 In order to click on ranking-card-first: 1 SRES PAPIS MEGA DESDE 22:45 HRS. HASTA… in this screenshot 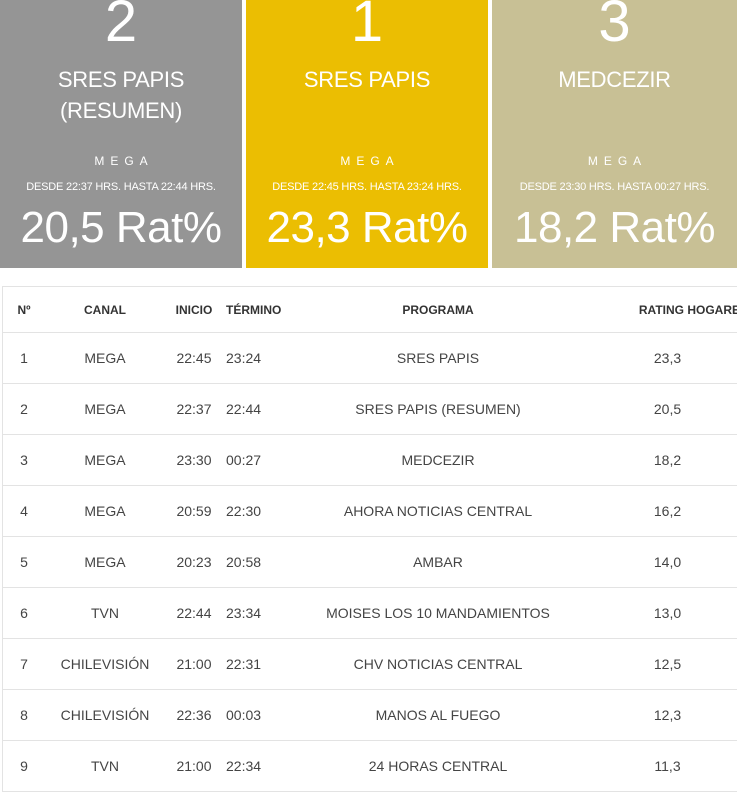, I will do `click(367, 134)`.